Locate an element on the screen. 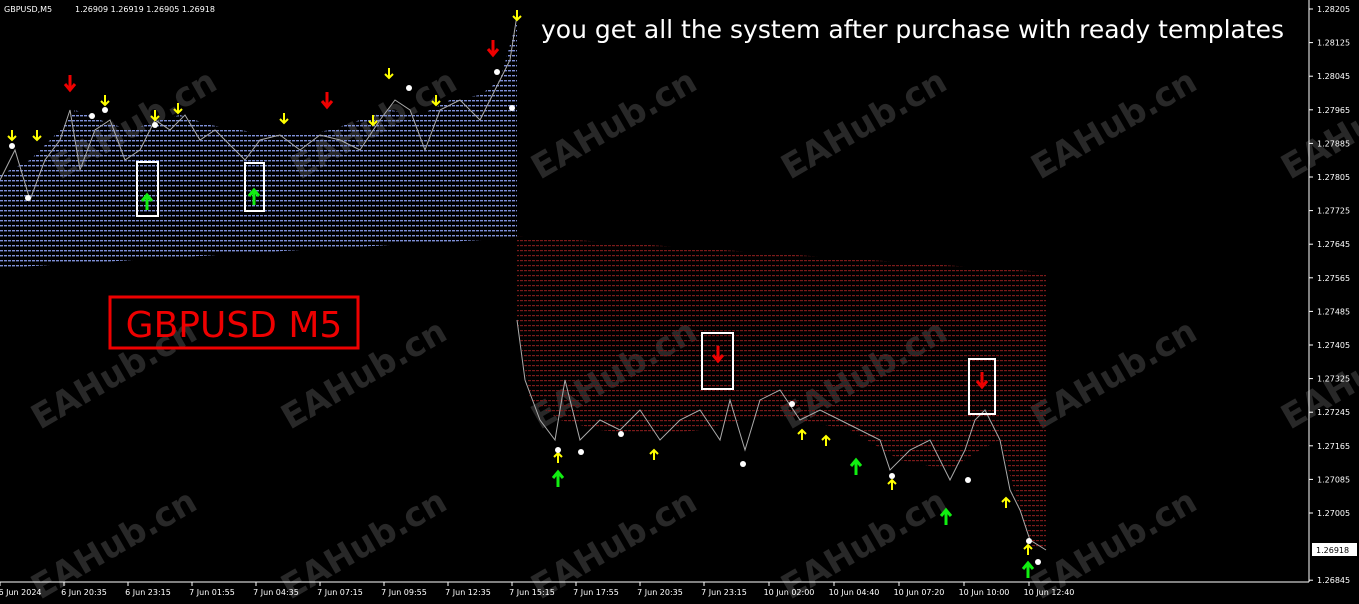  time-label: 7 Jun 17:55 is located at coordinates (596, 592).